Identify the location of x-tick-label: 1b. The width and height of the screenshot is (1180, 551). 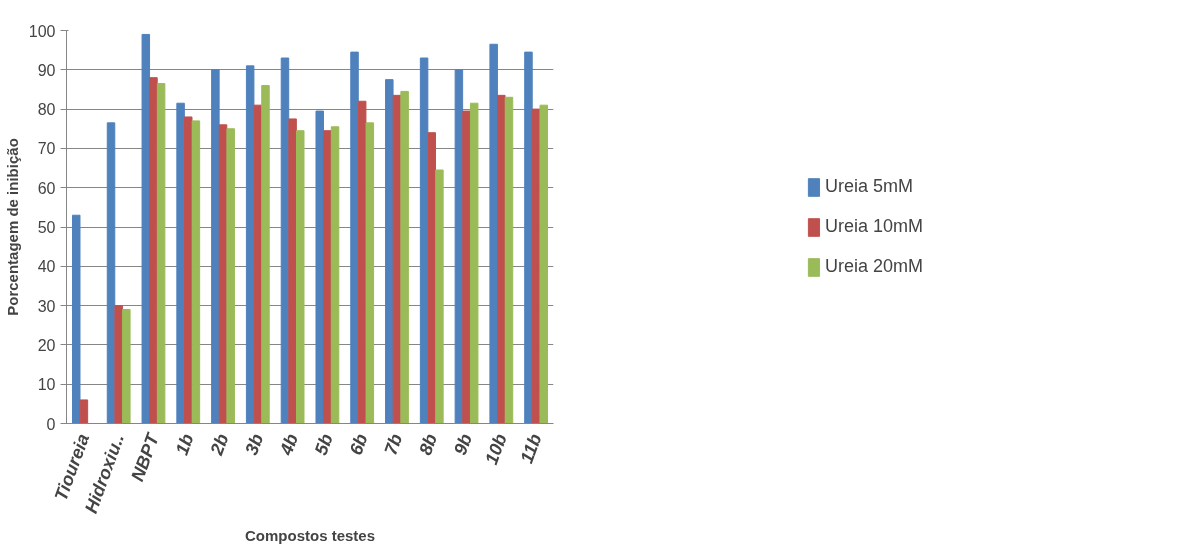
(184, 444).